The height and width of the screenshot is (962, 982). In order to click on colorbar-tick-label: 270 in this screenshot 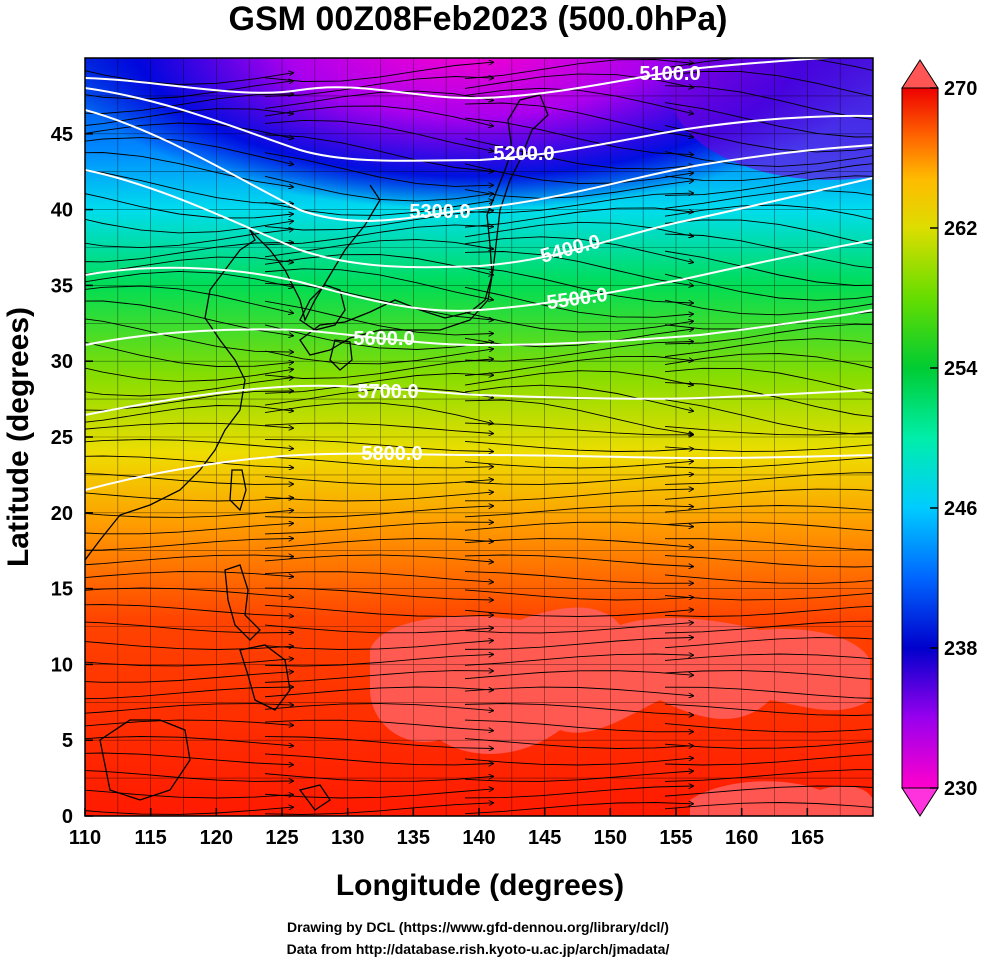, I will do `click(960, 89)`.